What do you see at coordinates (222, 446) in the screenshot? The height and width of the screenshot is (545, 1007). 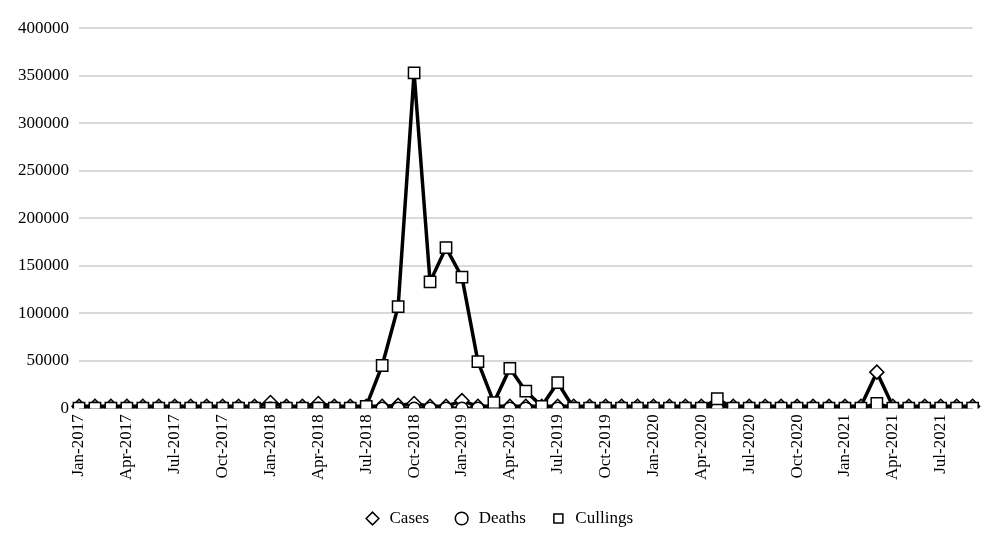 I see `x-tick-label: Oct-2017` at bounding box center [222, 446].